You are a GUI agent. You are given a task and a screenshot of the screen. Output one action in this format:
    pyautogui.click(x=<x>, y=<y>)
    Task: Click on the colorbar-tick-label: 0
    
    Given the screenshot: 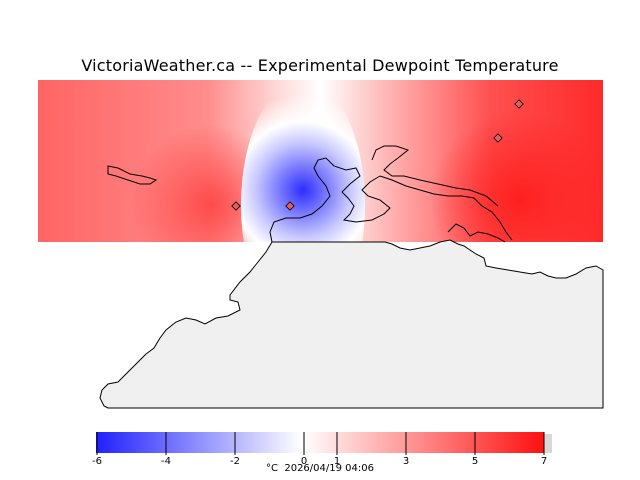 What is the action you would take?
    pyautogui.click(x=304, y=461)
    